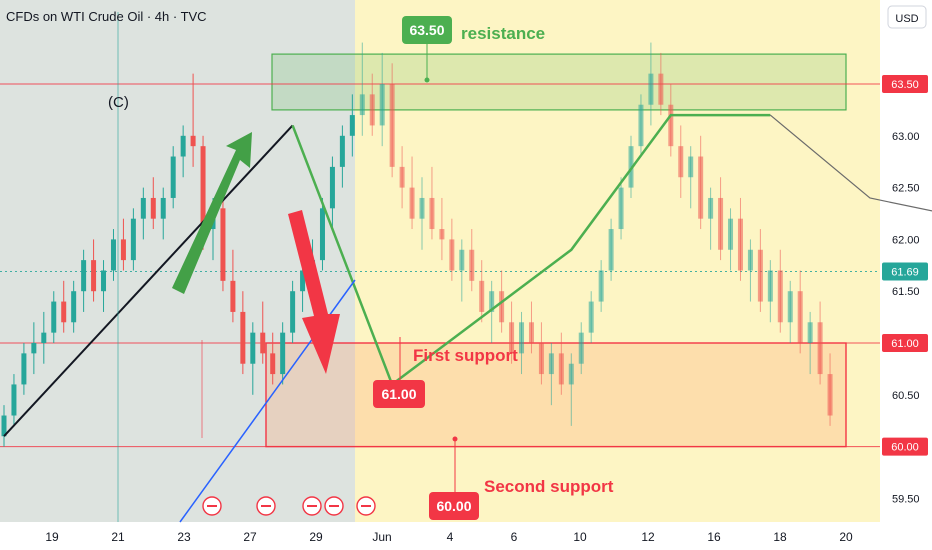 This screenshot has height=550, width=932. I want to click on price-badge-label: 63.50, so click(905, 85).